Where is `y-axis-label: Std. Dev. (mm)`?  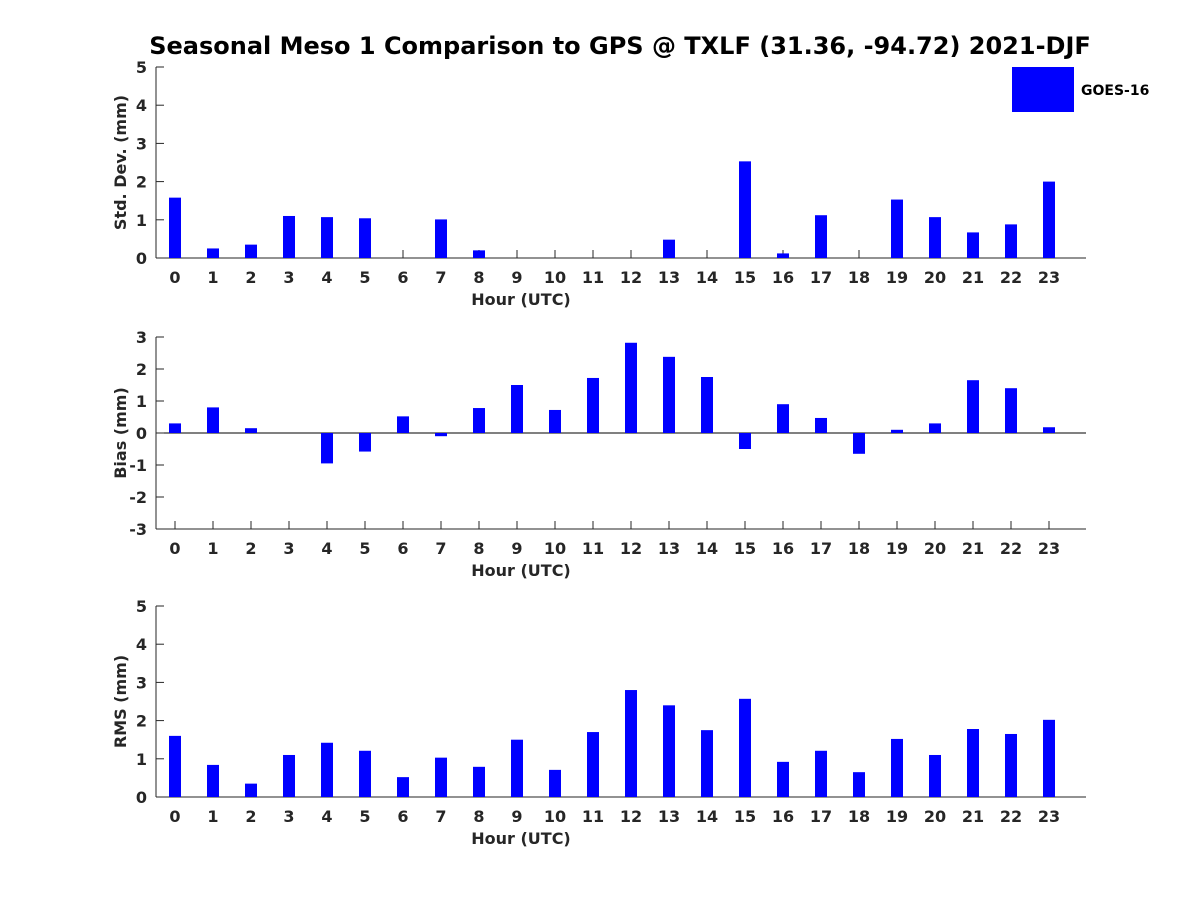
y-axis-label: Std. Dev. (mm) is located at coordinates (120, 162).